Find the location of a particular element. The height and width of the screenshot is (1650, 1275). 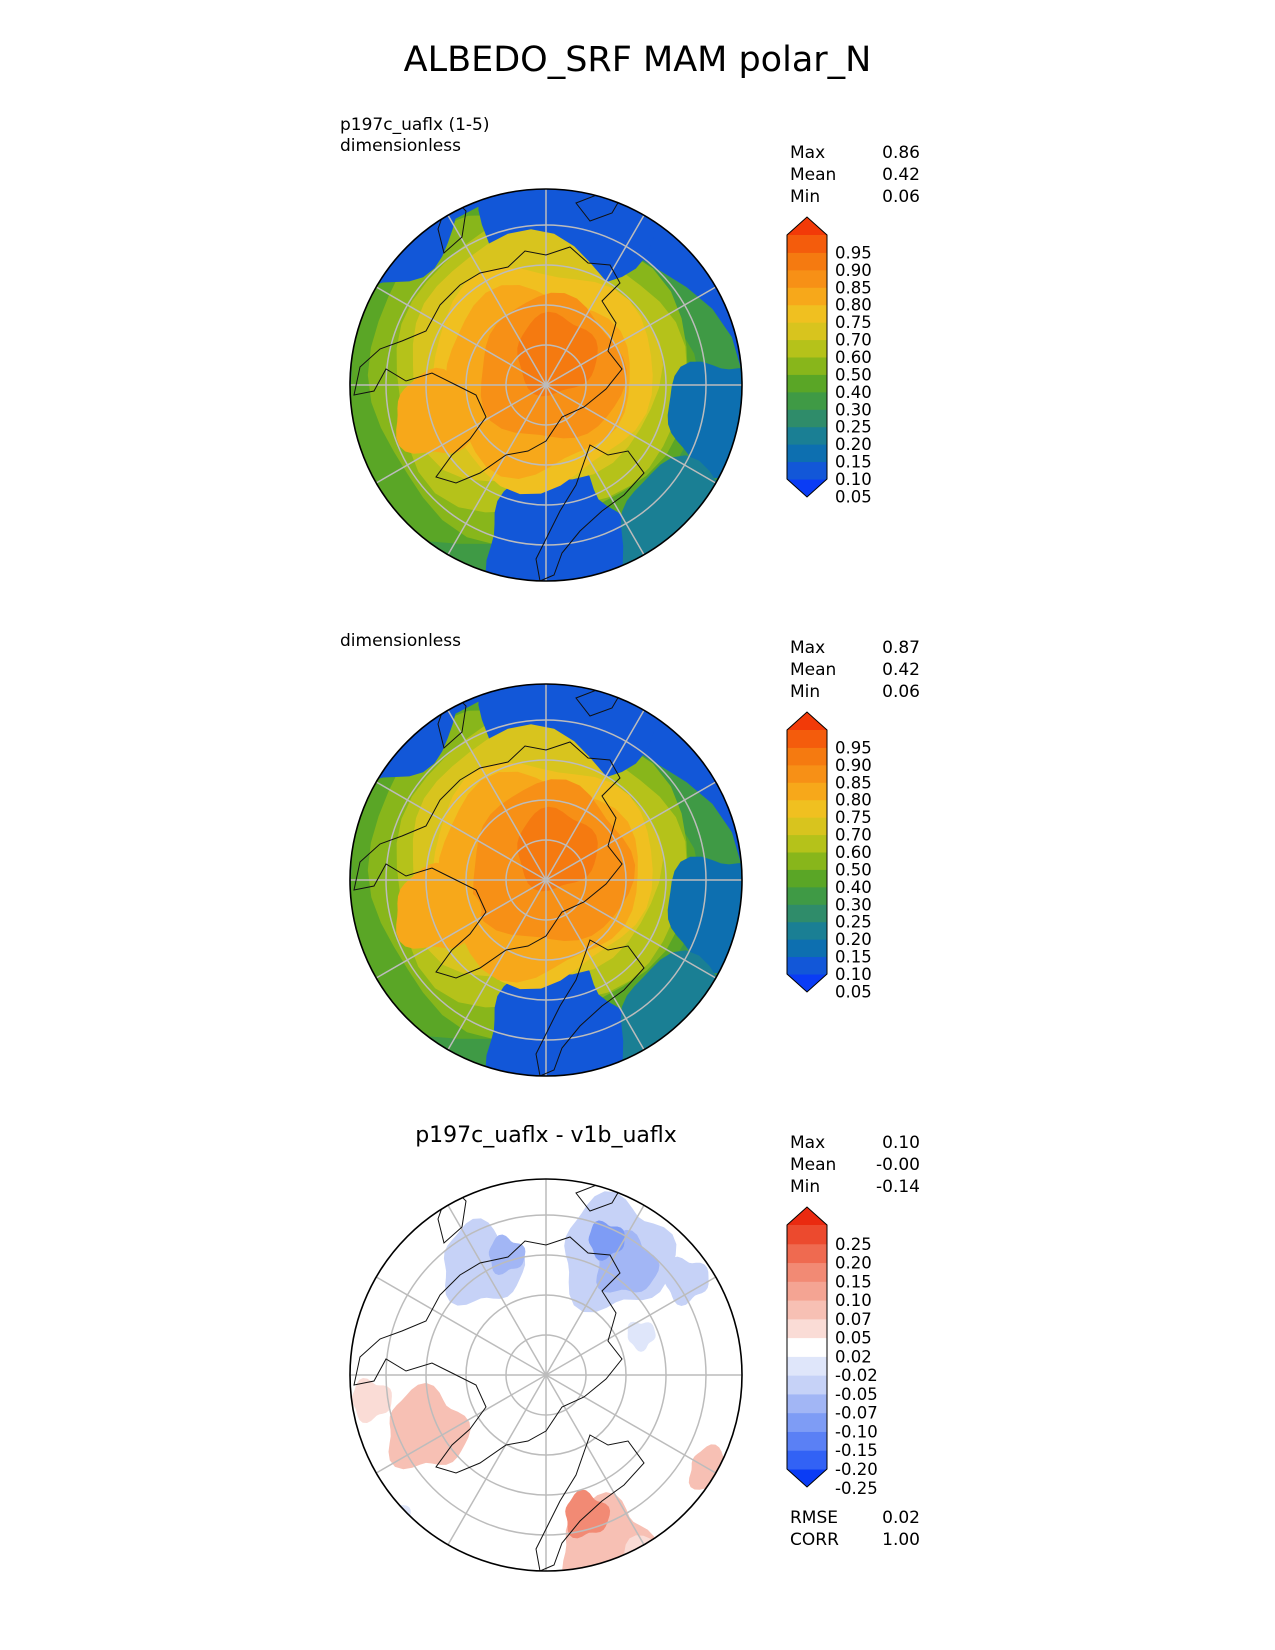

stats-box: Max 0.87 Mean 0.42 Min 0.06 is located at coordinates (855, 670).